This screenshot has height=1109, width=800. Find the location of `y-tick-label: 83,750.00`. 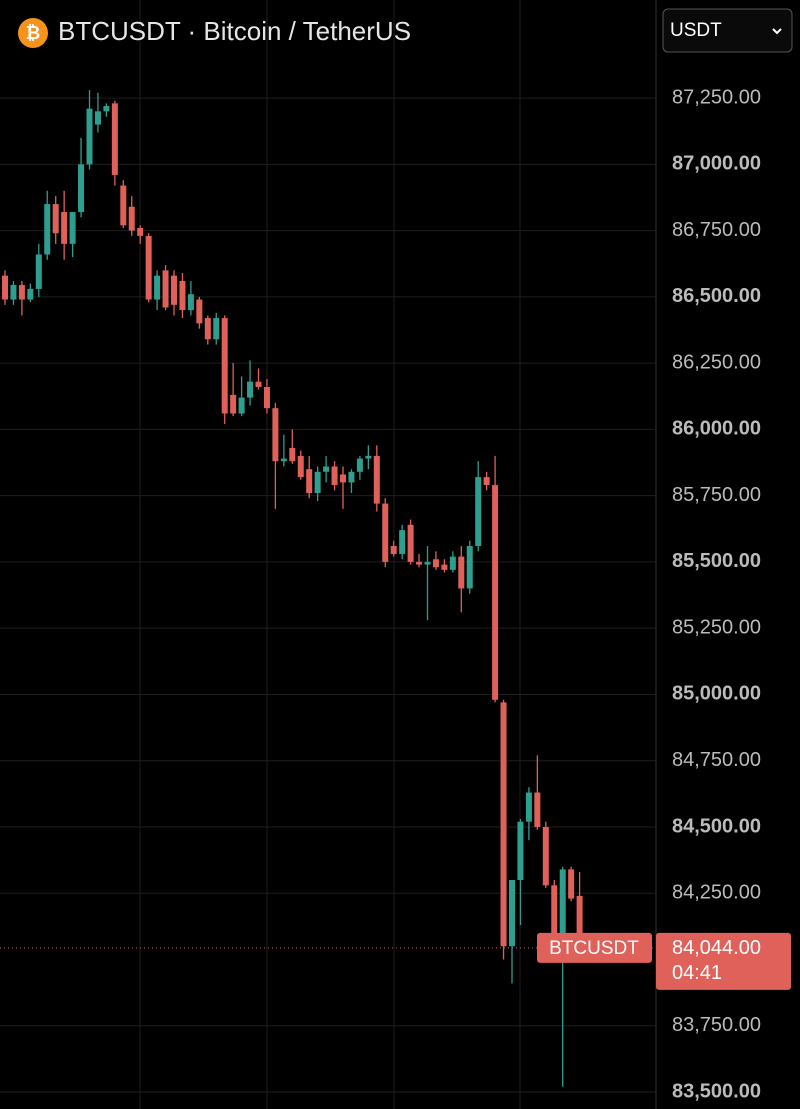

y-tick-label: 83,750.00 is located at coordinates (716, 1025).